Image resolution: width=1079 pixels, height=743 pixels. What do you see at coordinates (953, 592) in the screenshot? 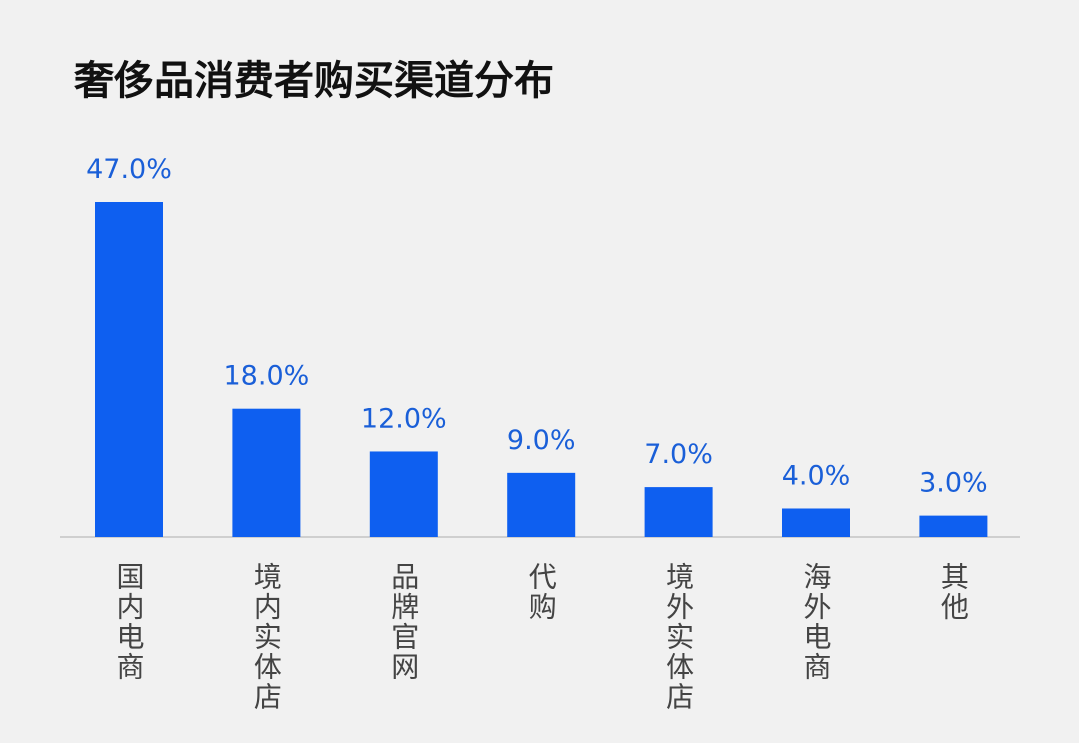
I see `x-tick-label: 其他` at bounding box center [953, 592].